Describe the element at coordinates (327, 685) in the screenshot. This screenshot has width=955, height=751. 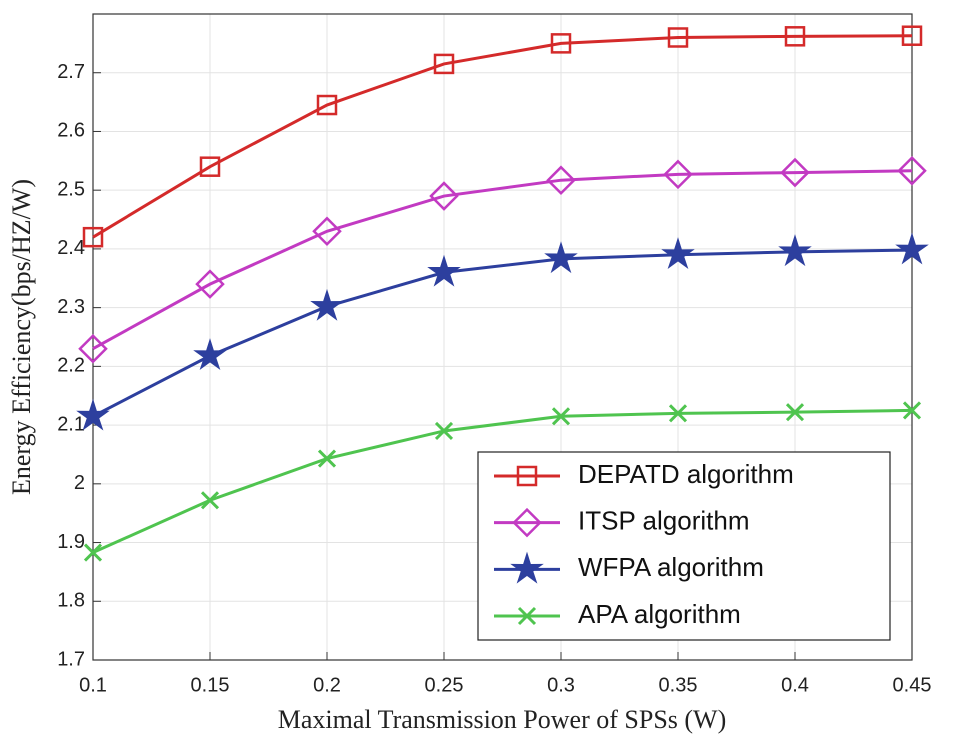
I see `x-tick-label: 0.2` at that location.